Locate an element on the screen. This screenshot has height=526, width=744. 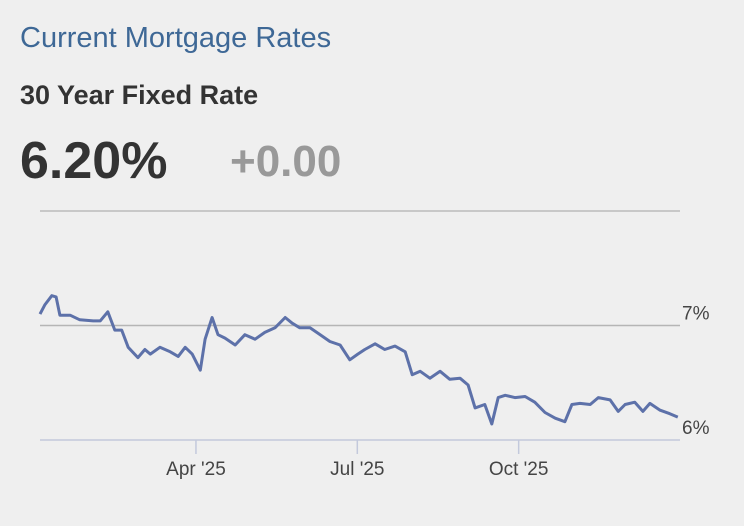
page-title: Current Mortgage Rates is located at coordinates (175, 38).